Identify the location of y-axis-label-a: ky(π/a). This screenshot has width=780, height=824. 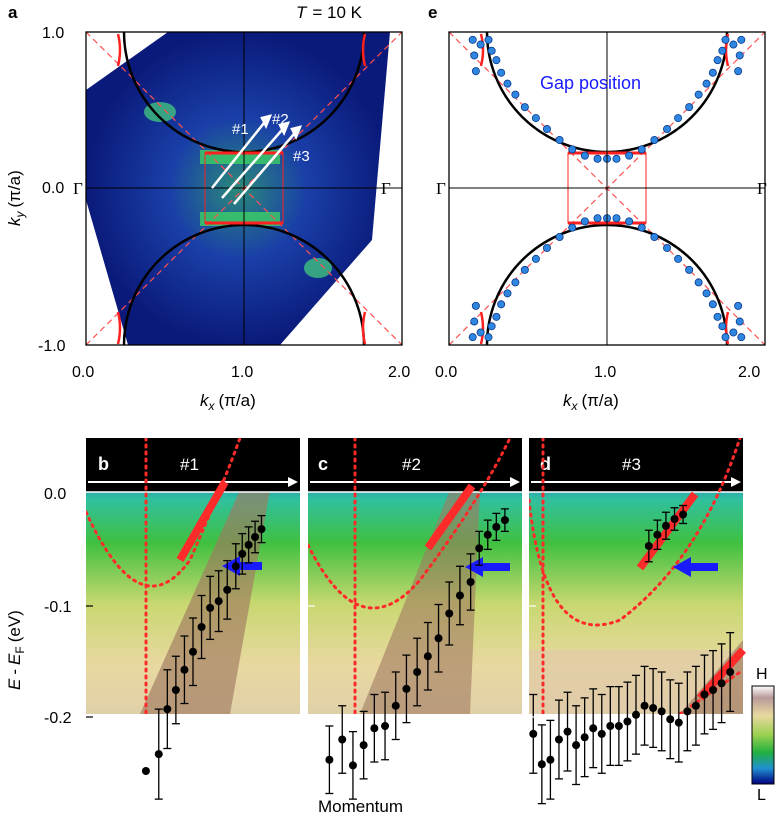
(16, 198).